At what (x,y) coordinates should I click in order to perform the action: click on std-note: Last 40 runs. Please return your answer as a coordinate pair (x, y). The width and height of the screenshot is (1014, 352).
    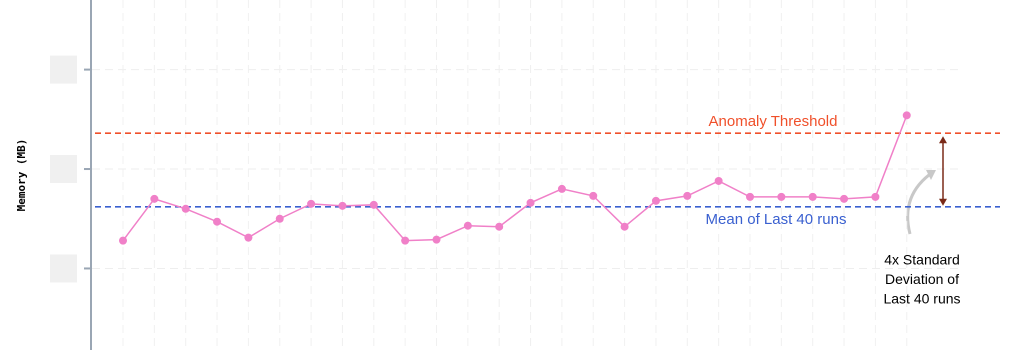
    Looking at the image, I should click on (921, 299).